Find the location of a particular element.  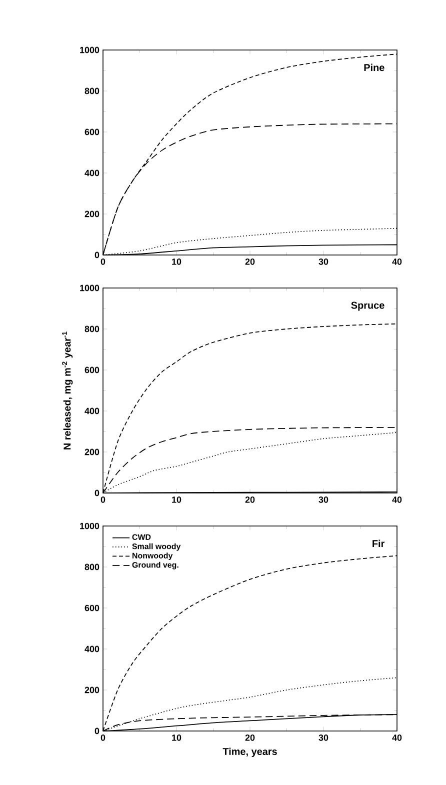

text: Fir is located at coordinates (378, 543).